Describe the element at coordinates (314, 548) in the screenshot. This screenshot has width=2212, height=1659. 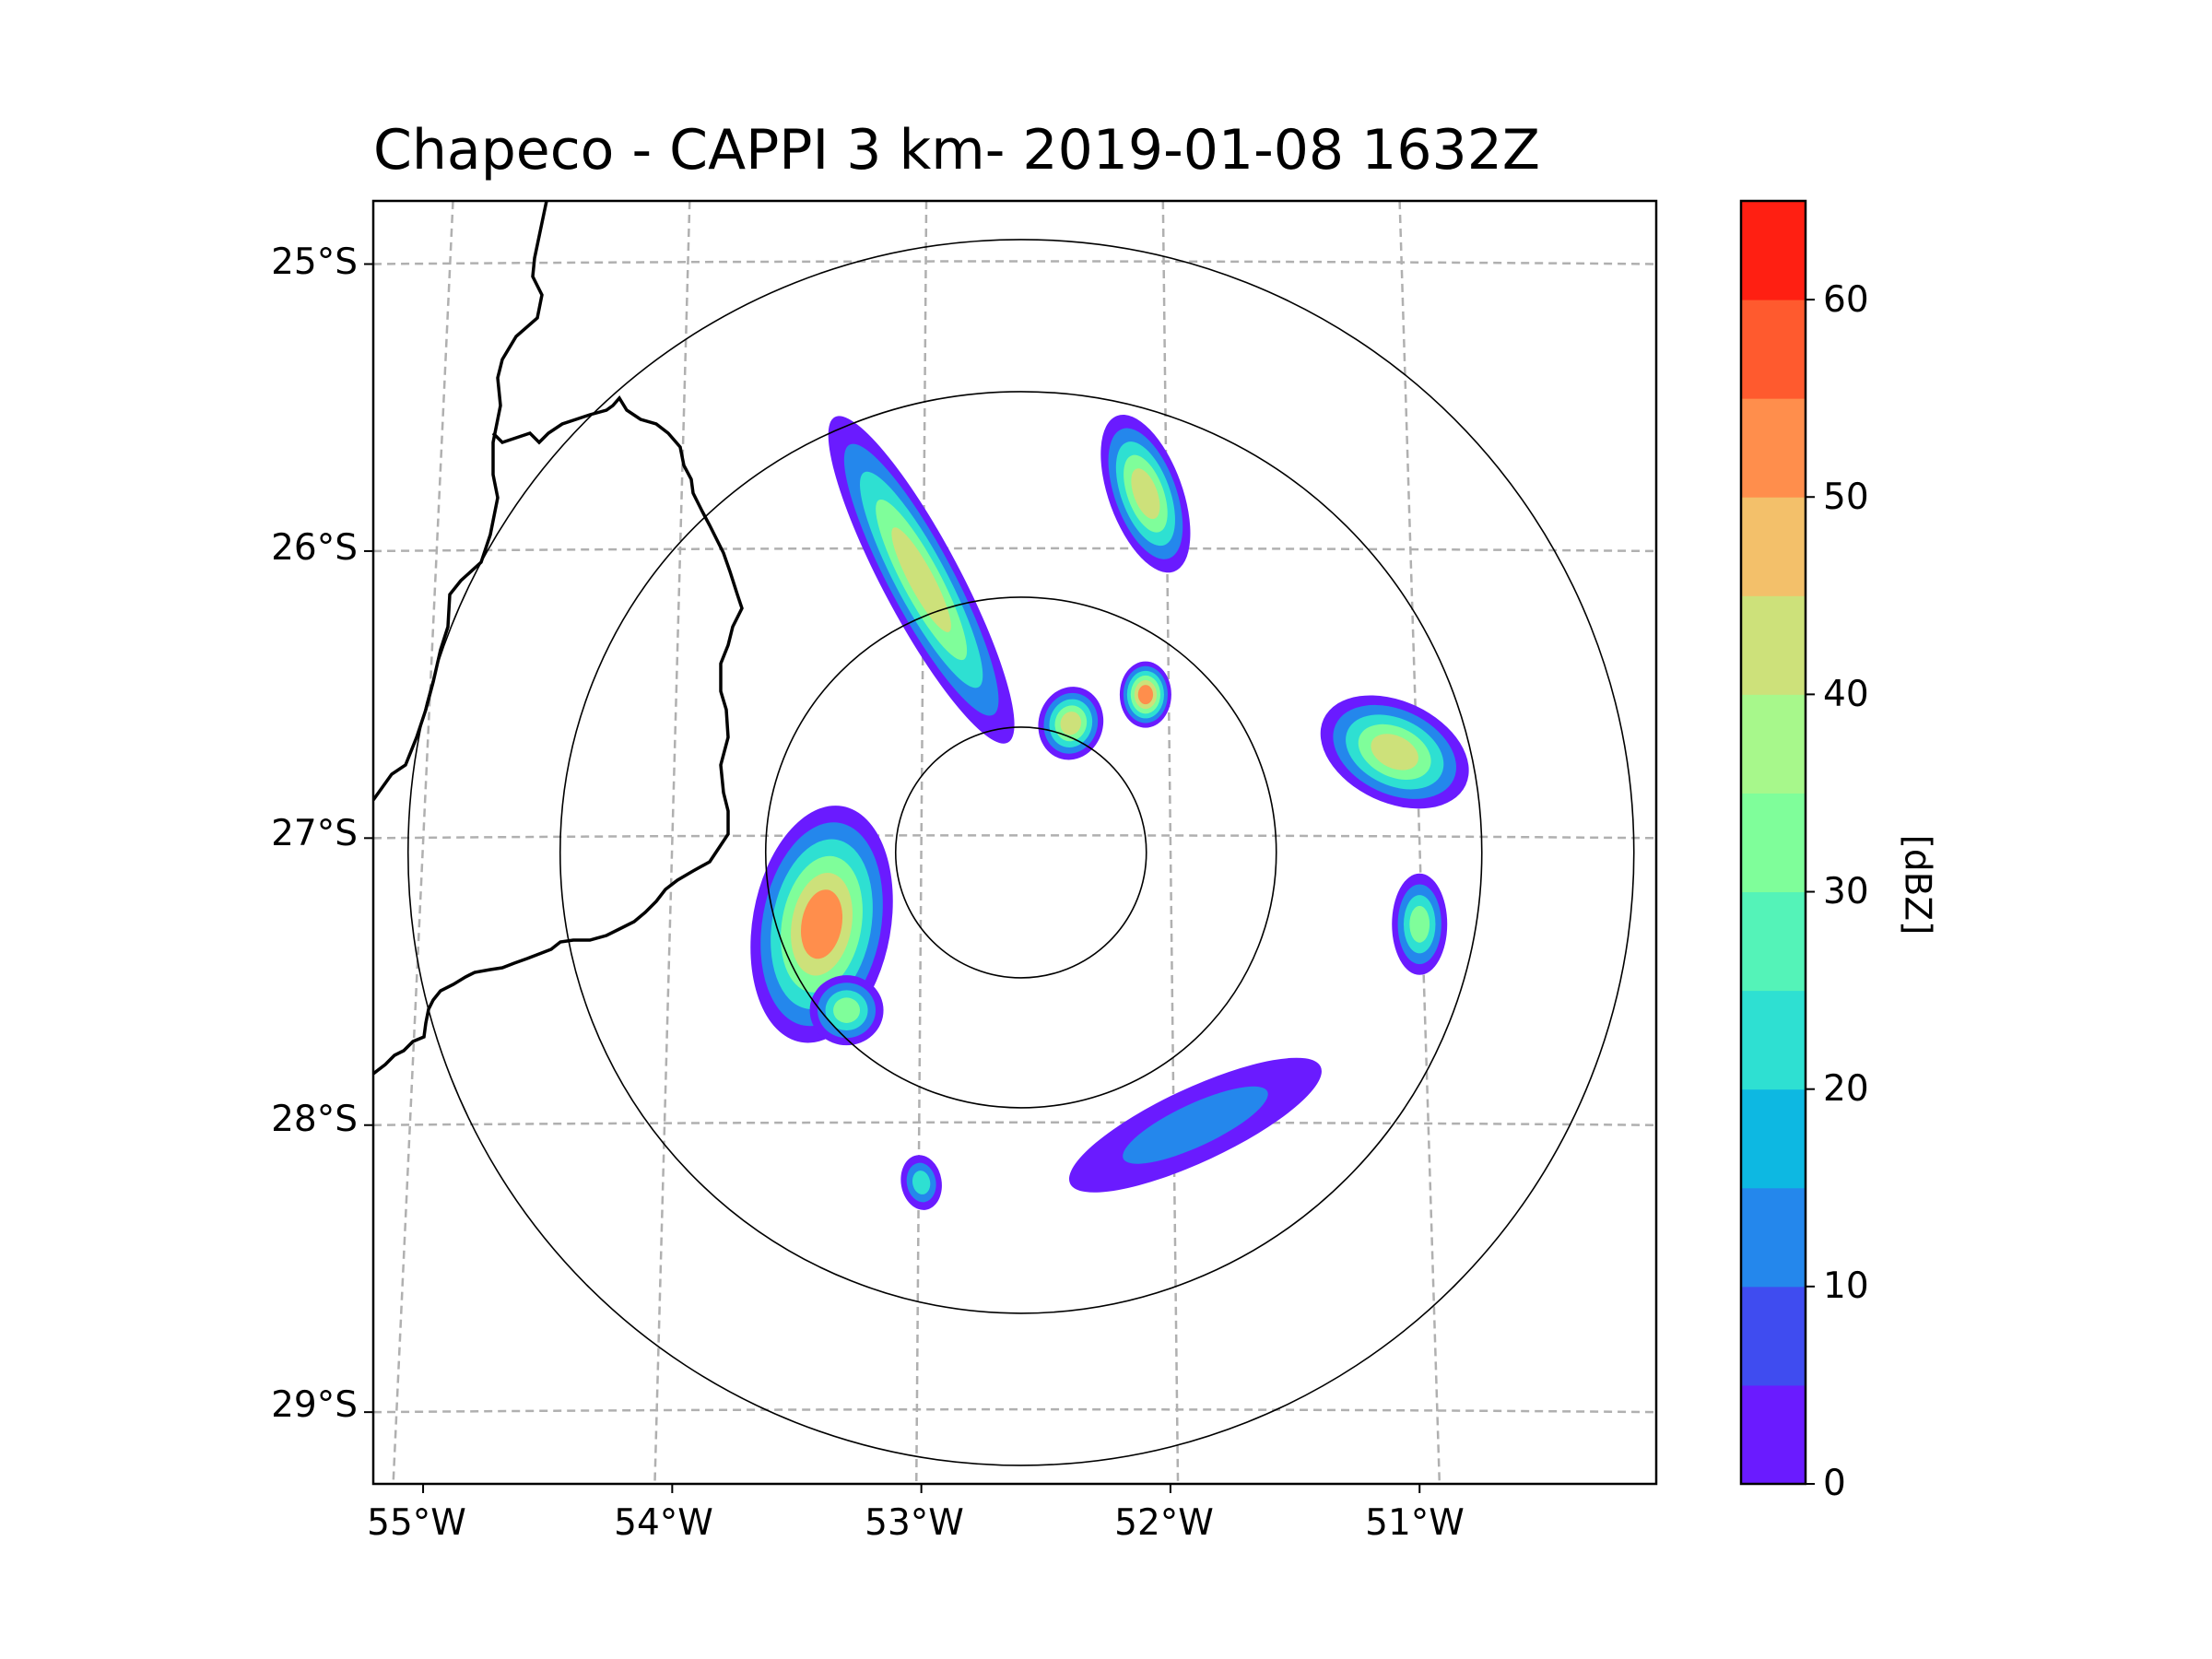
I see `lat-label-26s: 26°S` at that location.